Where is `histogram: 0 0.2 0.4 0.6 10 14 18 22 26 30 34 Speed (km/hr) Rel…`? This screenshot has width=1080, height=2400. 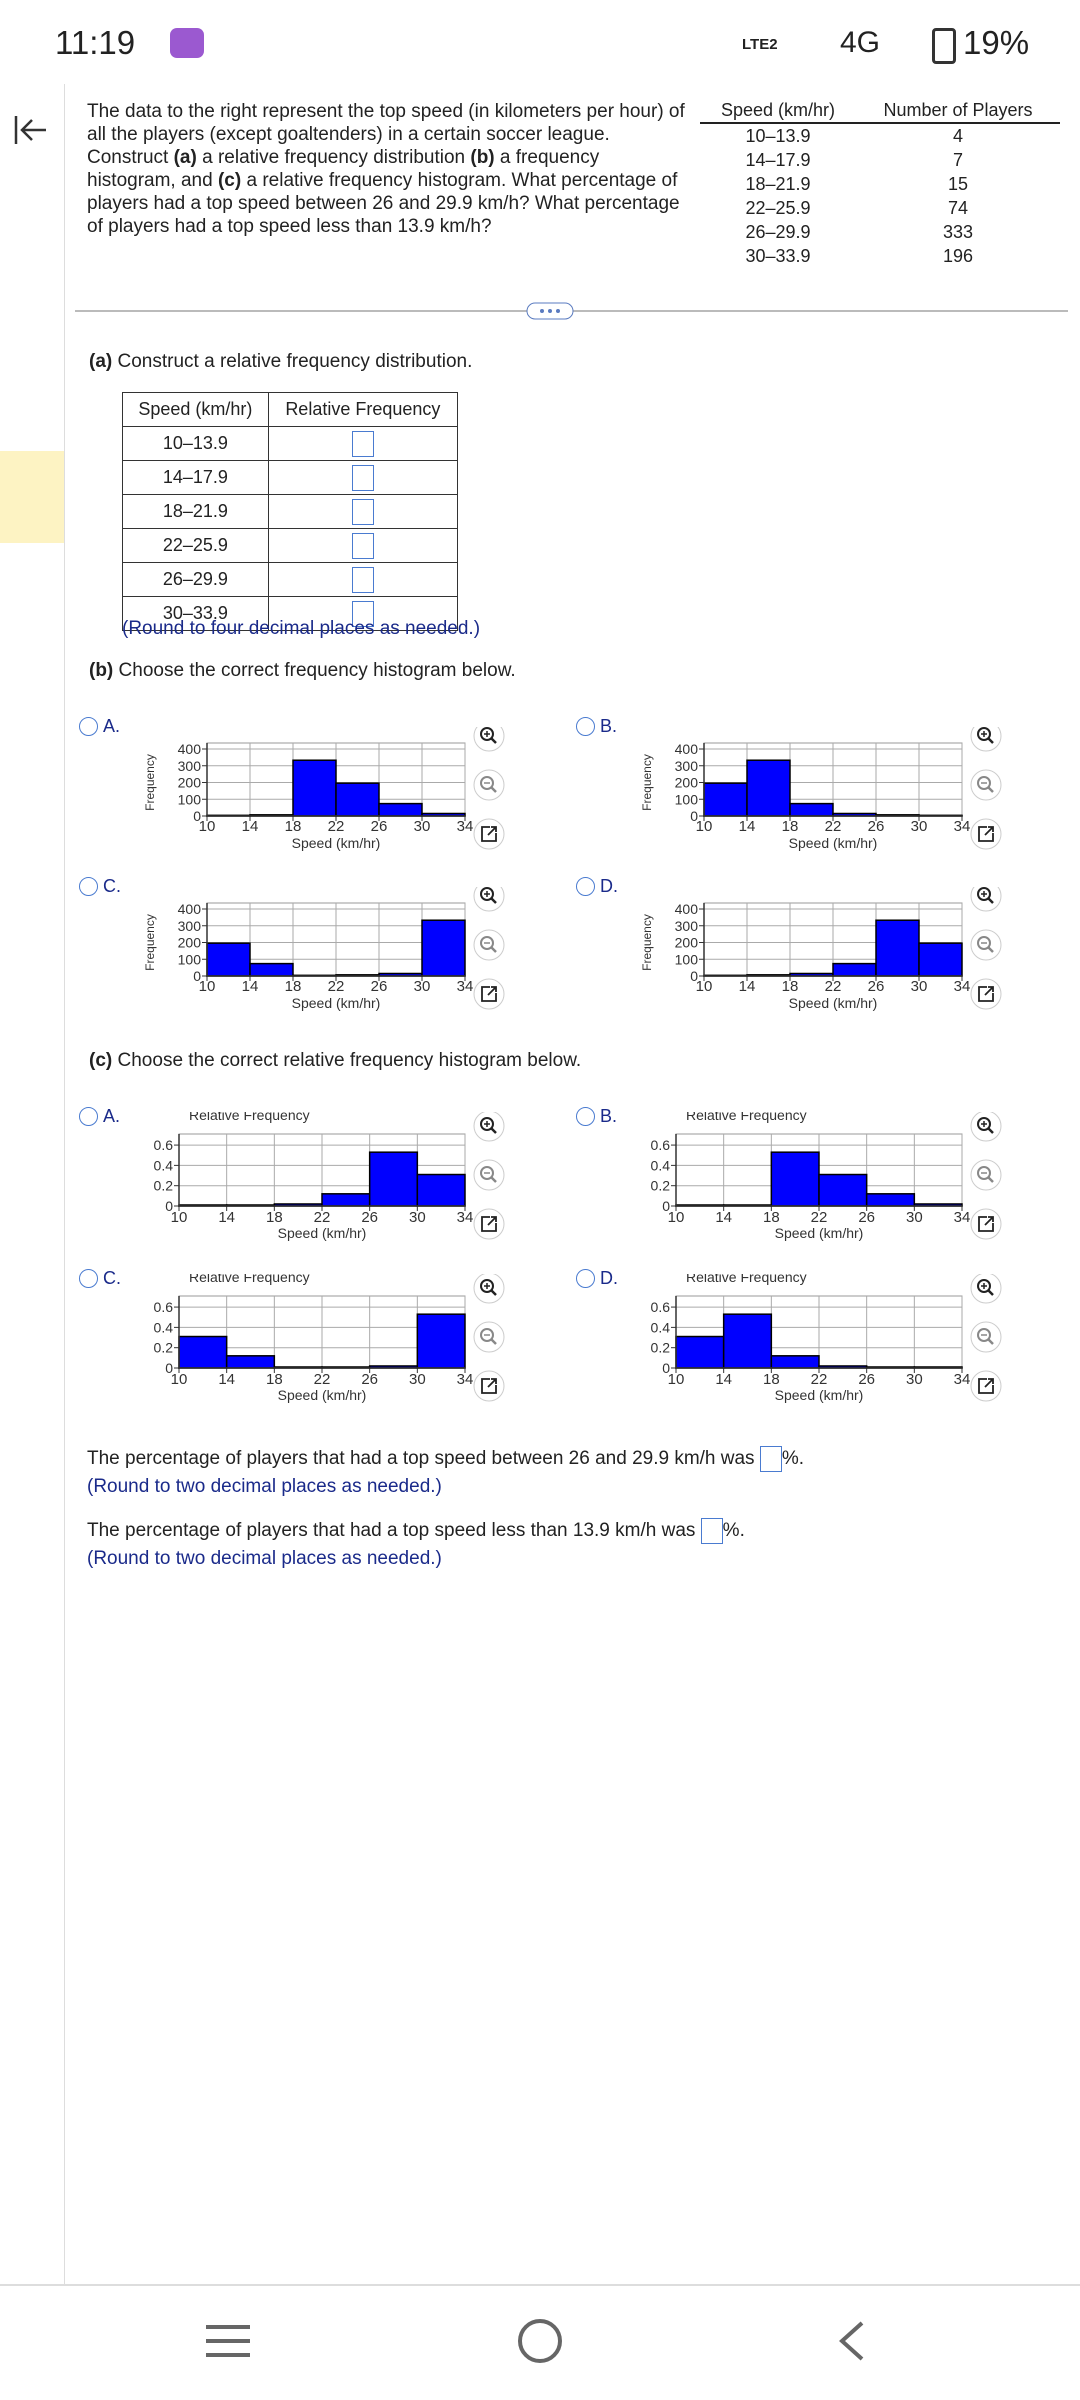 histogram: 0 0.2 0.4 0.6 10 14 18 22 26 30 34 Speed (km/hr) Rel… is located at coordinates (329, 1176).